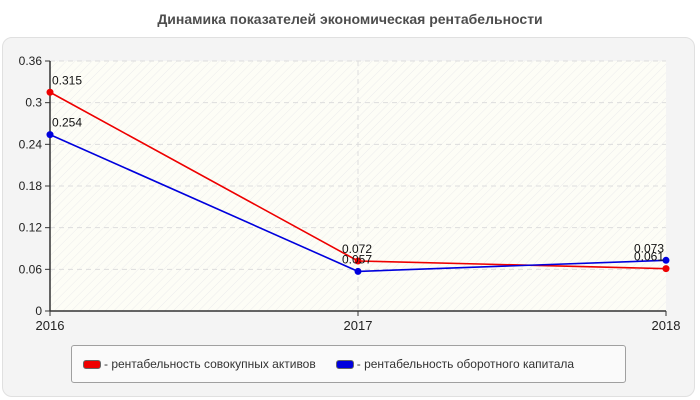  Describe the element at coordinates (38, 311) in the screenshot. I see `y-tick-label: 0` at that location.